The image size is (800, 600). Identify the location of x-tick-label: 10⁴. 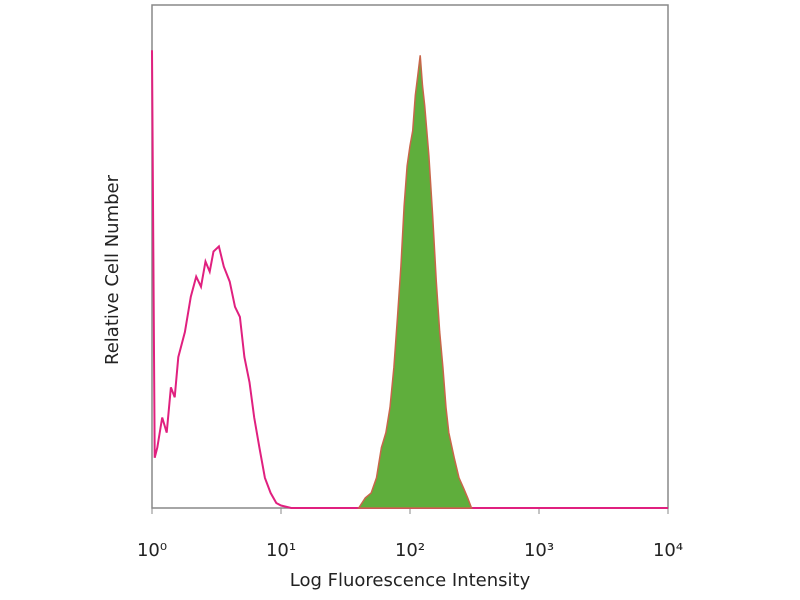
(668, 550).